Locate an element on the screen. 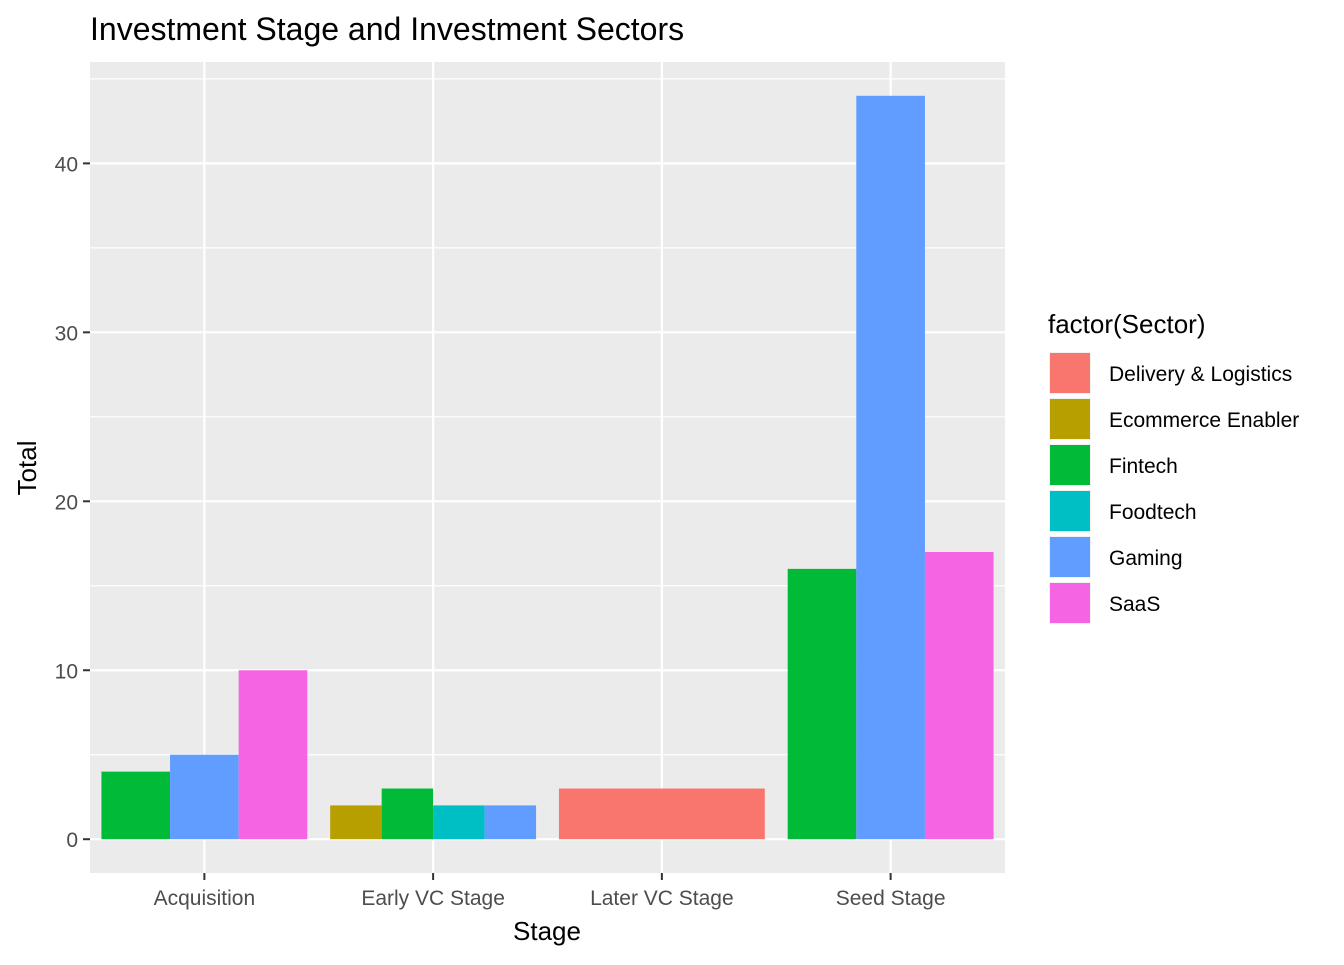 The width and height of the screenshot is (1344, 965). legend-label: SaaS is located at coordinates (1134, 604).